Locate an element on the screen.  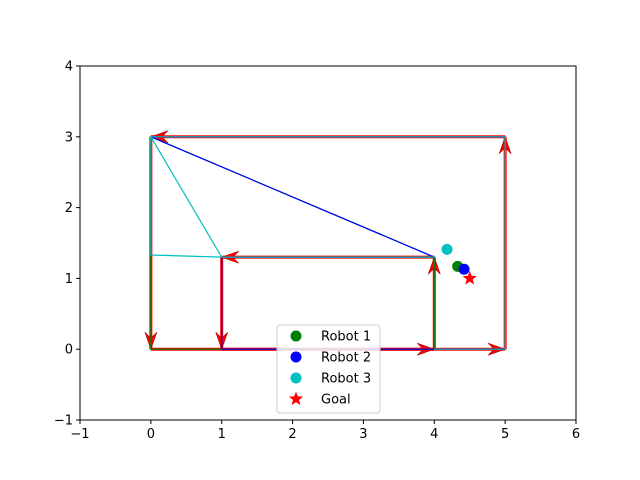
y-axis: −1 0 1 2 3 4 is located at coordinates (67, 244).